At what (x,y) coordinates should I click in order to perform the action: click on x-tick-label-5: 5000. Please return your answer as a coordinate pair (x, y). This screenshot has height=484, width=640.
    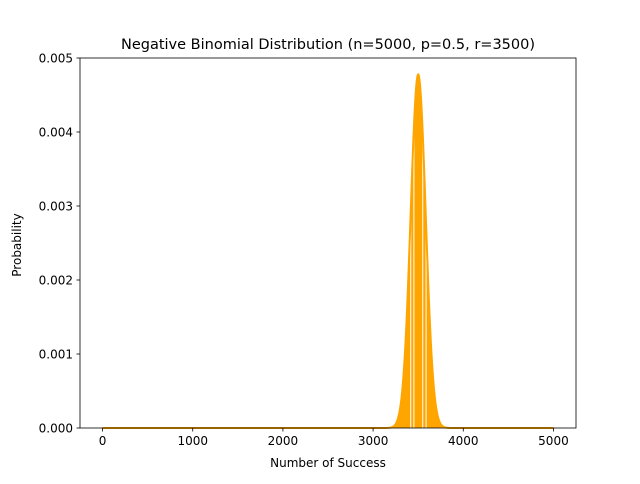
    Looking at the image, I should click on (553, 441).